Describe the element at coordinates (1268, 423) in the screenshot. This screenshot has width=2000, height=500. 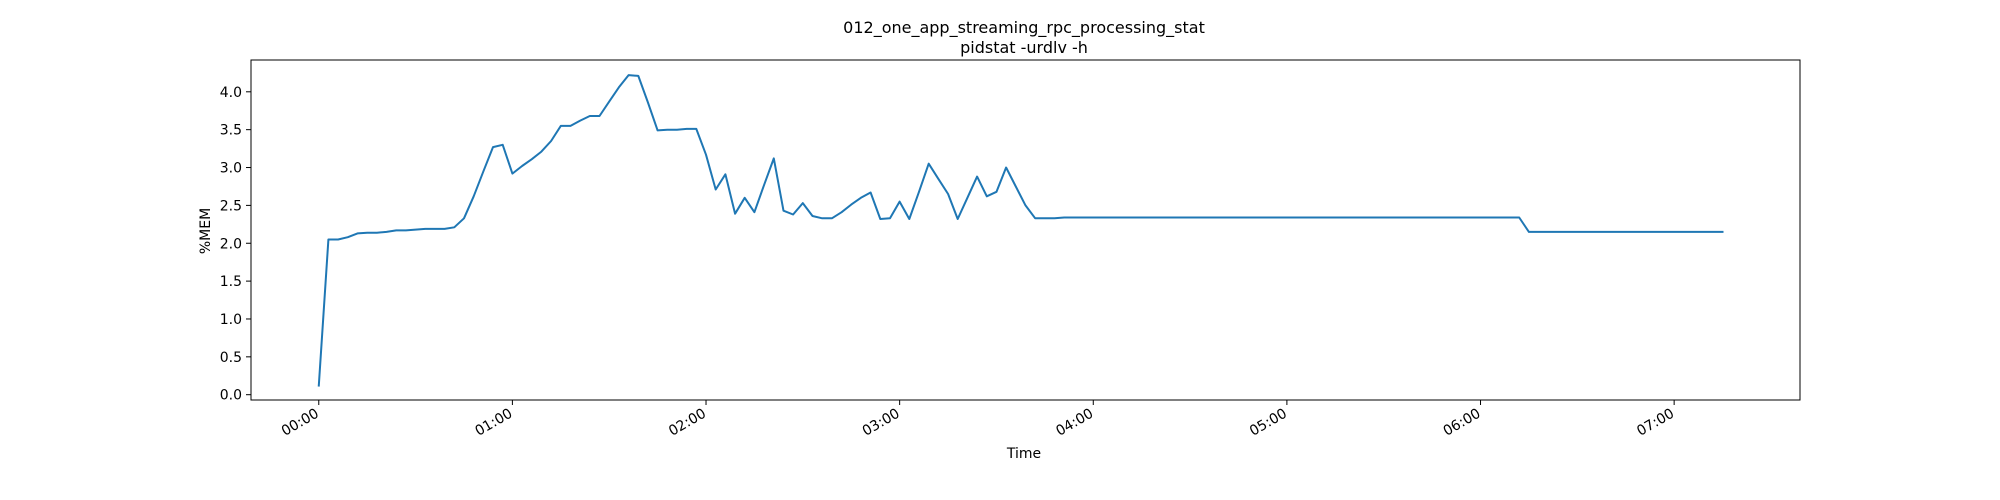
I see `x-tick-label: 05:00` at that location.